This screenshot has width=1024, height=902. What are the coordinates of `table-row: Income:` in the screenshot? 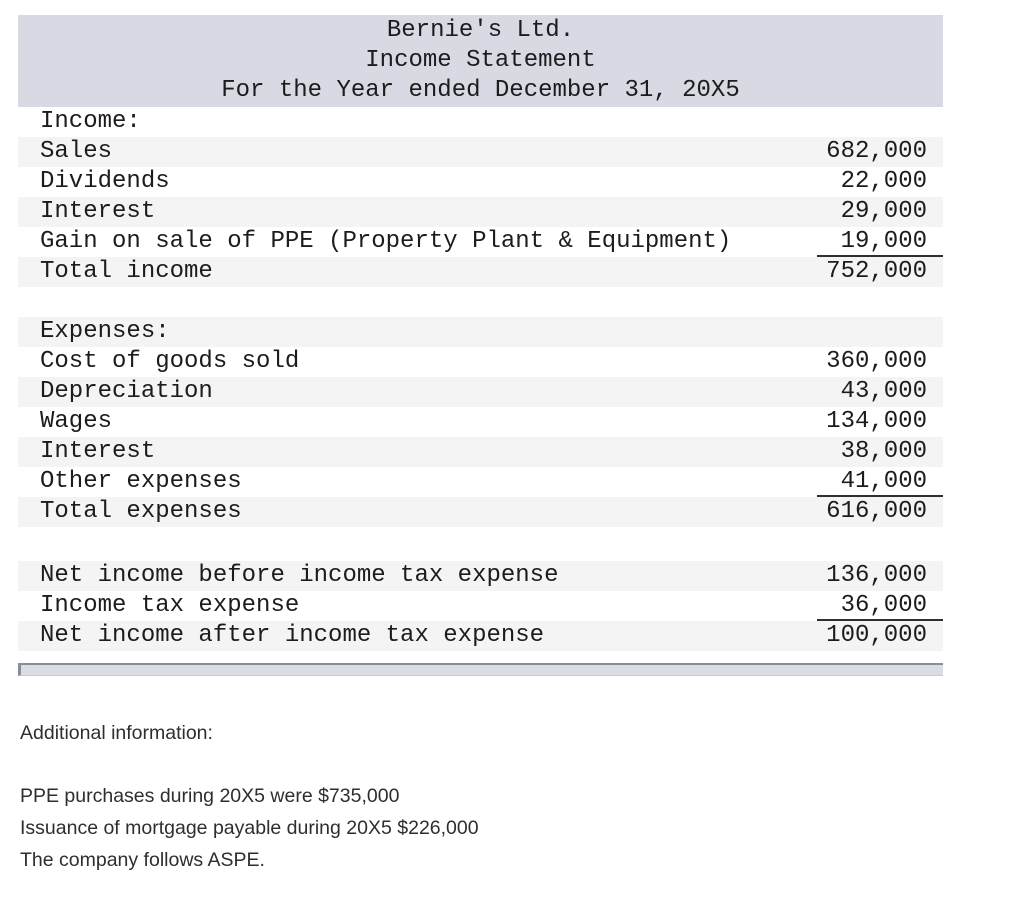 It's located at (480, 122).